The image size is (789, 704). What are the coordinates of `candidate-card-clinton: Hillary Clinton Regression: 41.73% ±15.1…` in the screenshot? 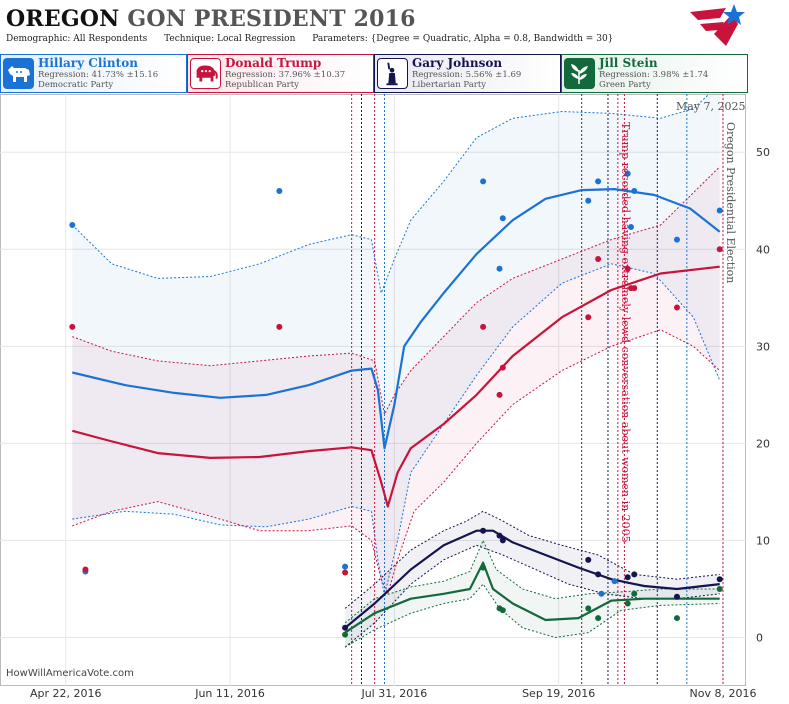 It's located at (93, 73).